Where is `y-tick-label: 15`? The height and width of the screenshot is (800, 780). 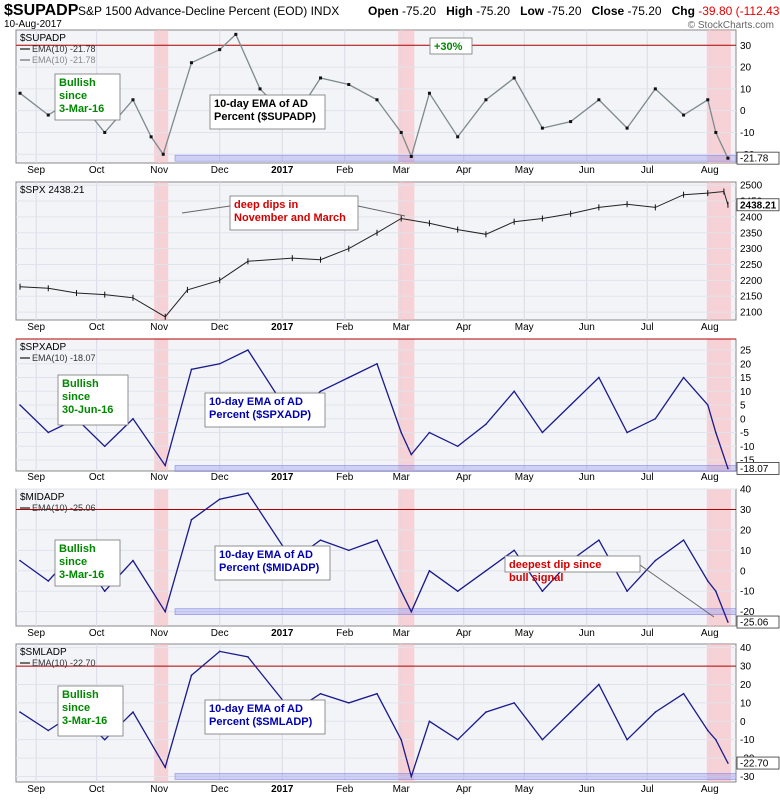
y-tick-label: 15 is located at coordinates (746, 378).